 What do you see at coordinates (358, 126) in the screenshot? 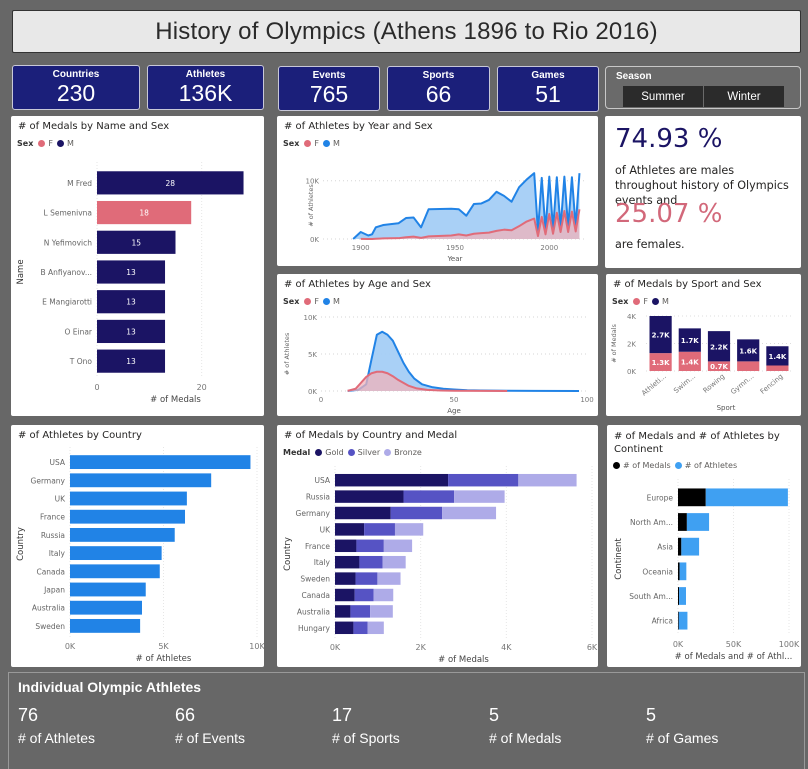
I see `chart-title: # of Athletes by Year and Sex` at bounding box center [358, 126].